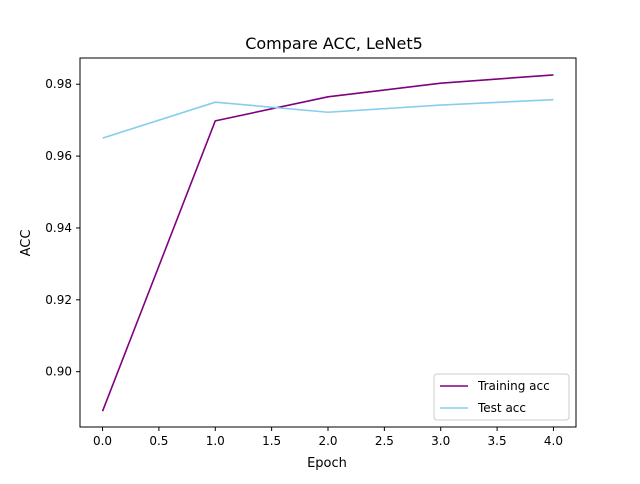 This screenshot has height=484, width=640. What do you see at coordinates (58, 156) in the screenshot?
I see `y-tick-label: 0.96` at bounding box center [58, 156].